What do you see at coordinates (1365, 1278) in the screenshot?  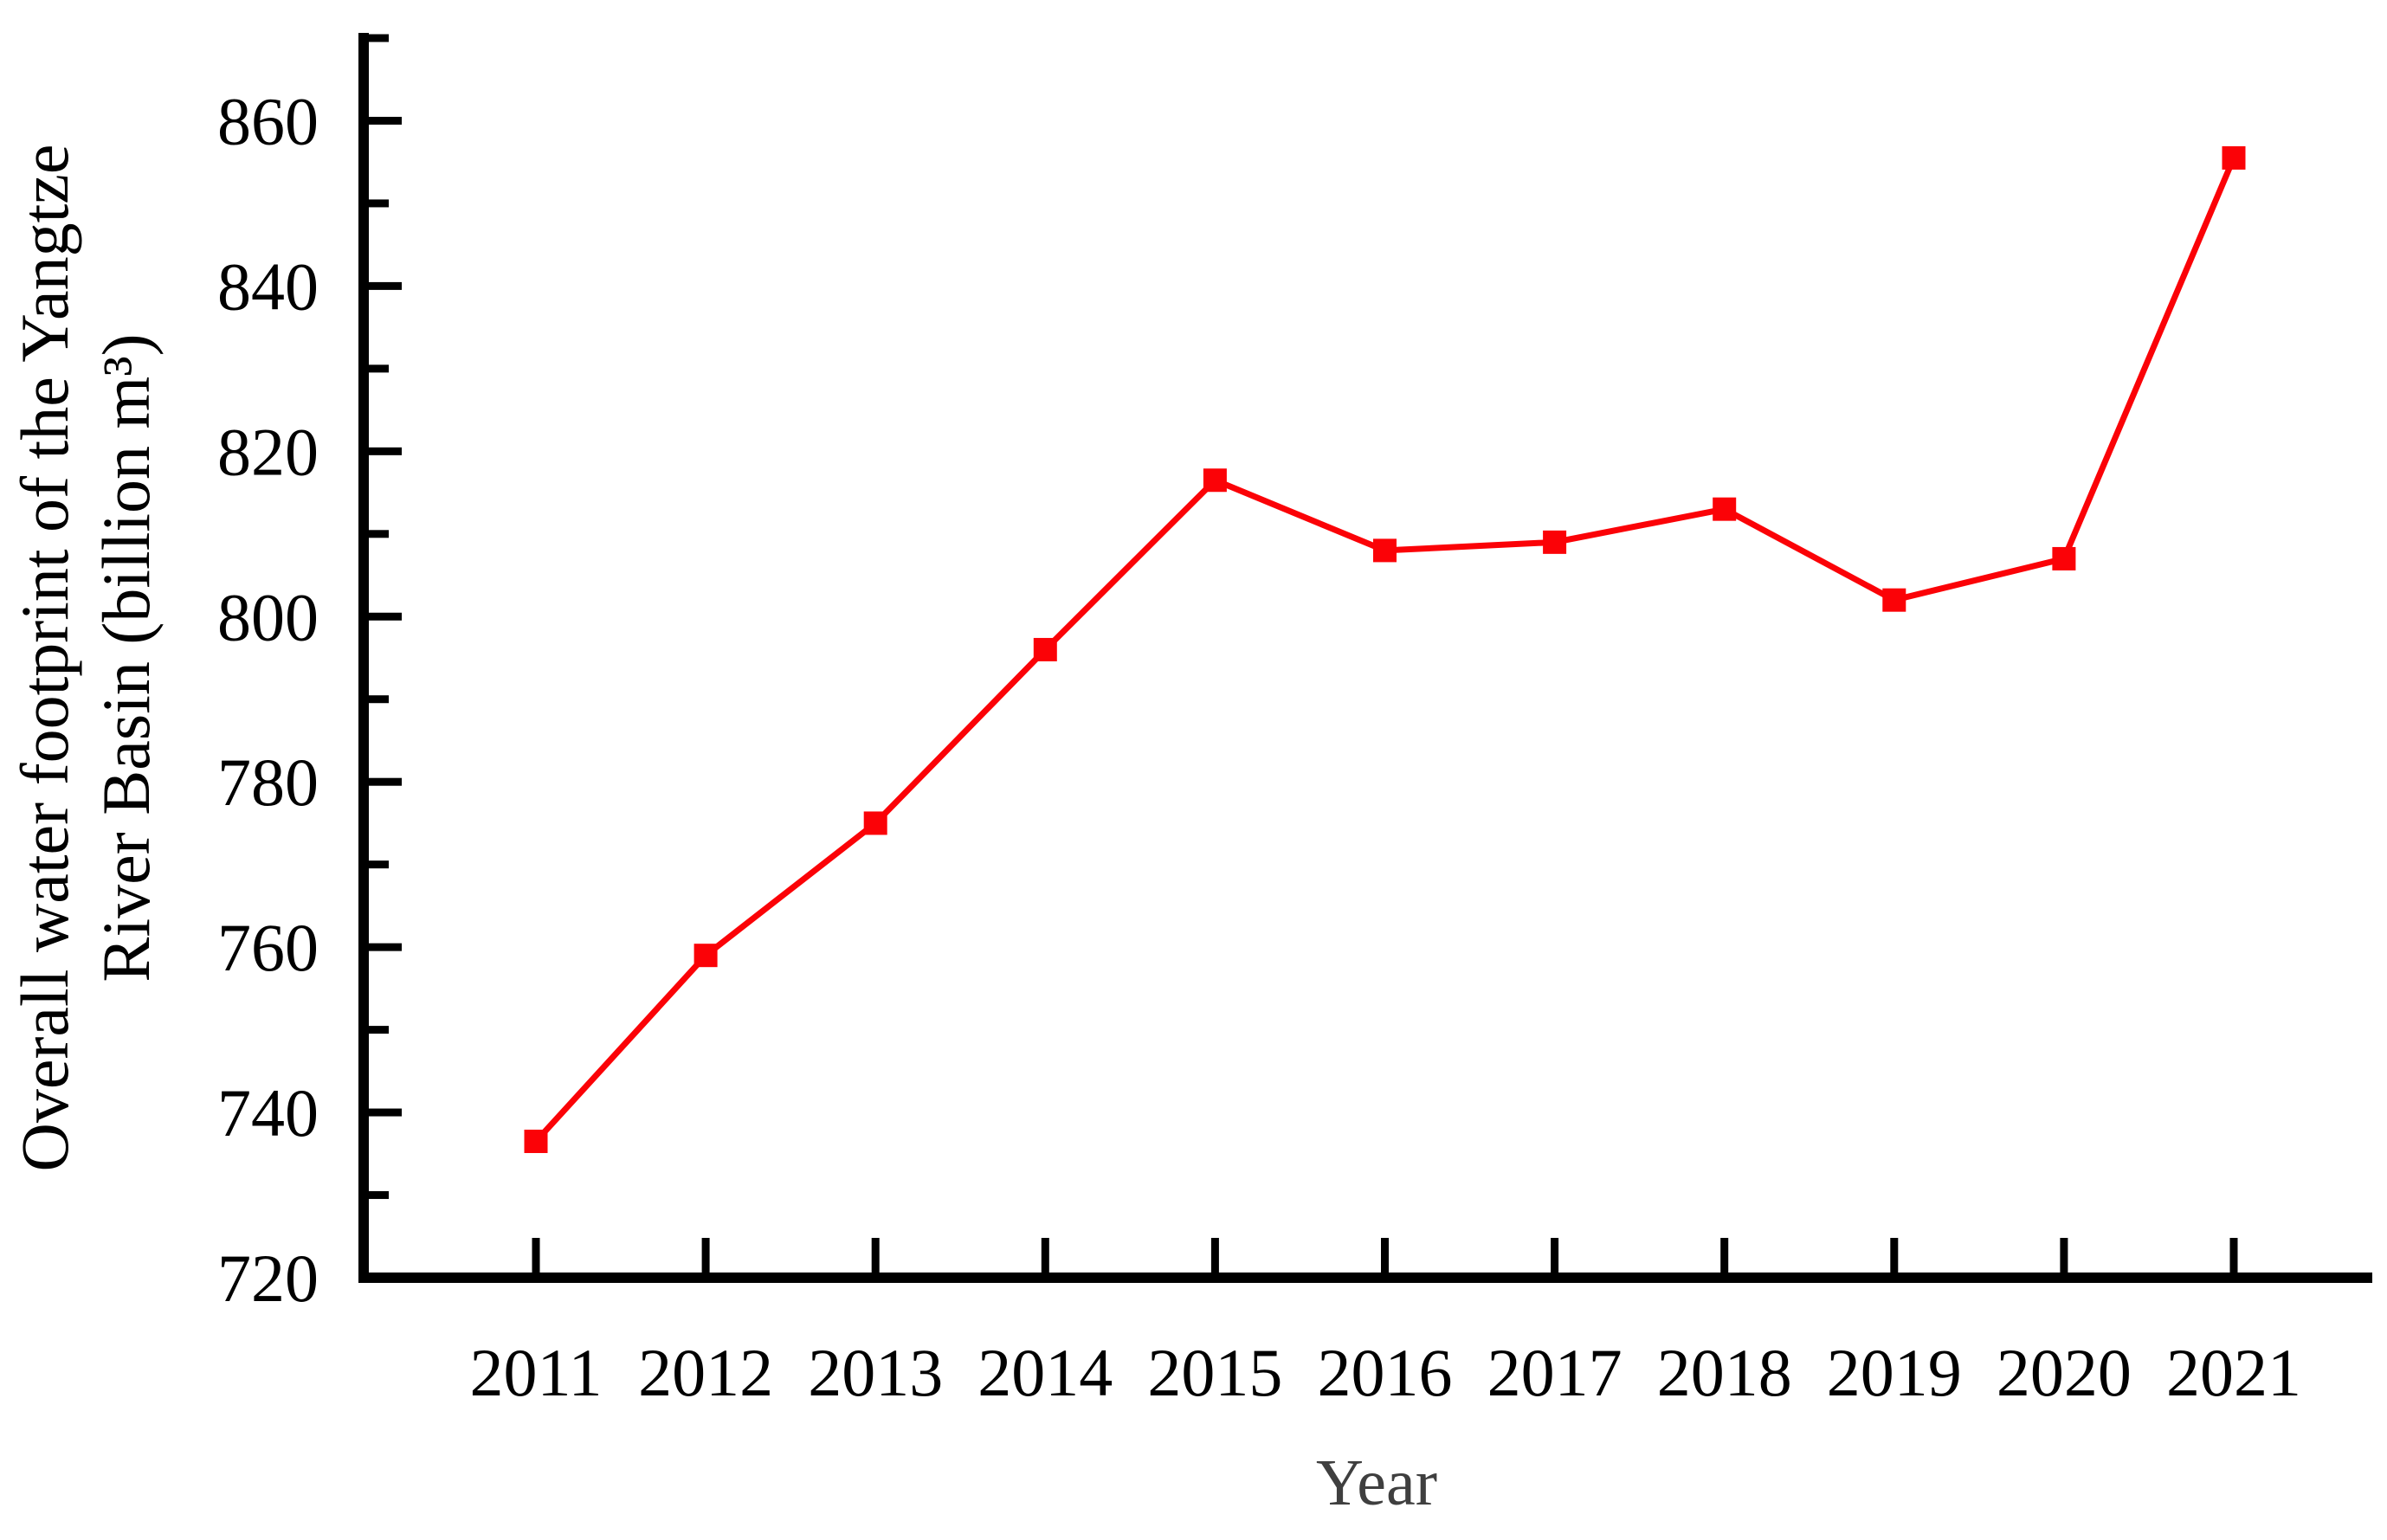 I see `x-axis-spine` at bounding box center [1365, 1278].